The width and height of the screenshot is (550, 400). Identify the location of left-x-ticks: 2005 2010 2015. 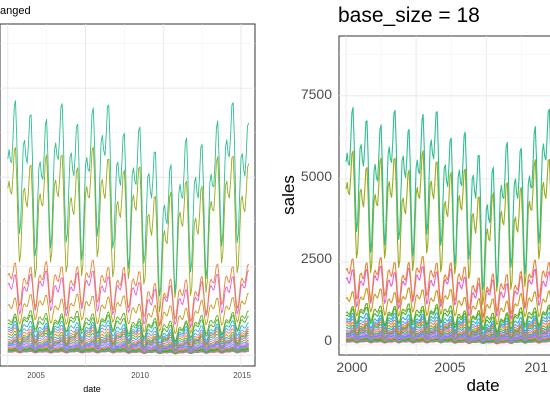
(139, 375).